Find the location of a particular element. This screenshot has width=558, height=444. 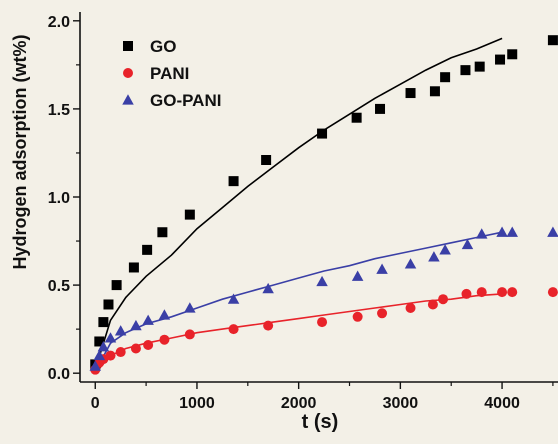

x-tick-label: 3000 is located at coordinates (401, 403).